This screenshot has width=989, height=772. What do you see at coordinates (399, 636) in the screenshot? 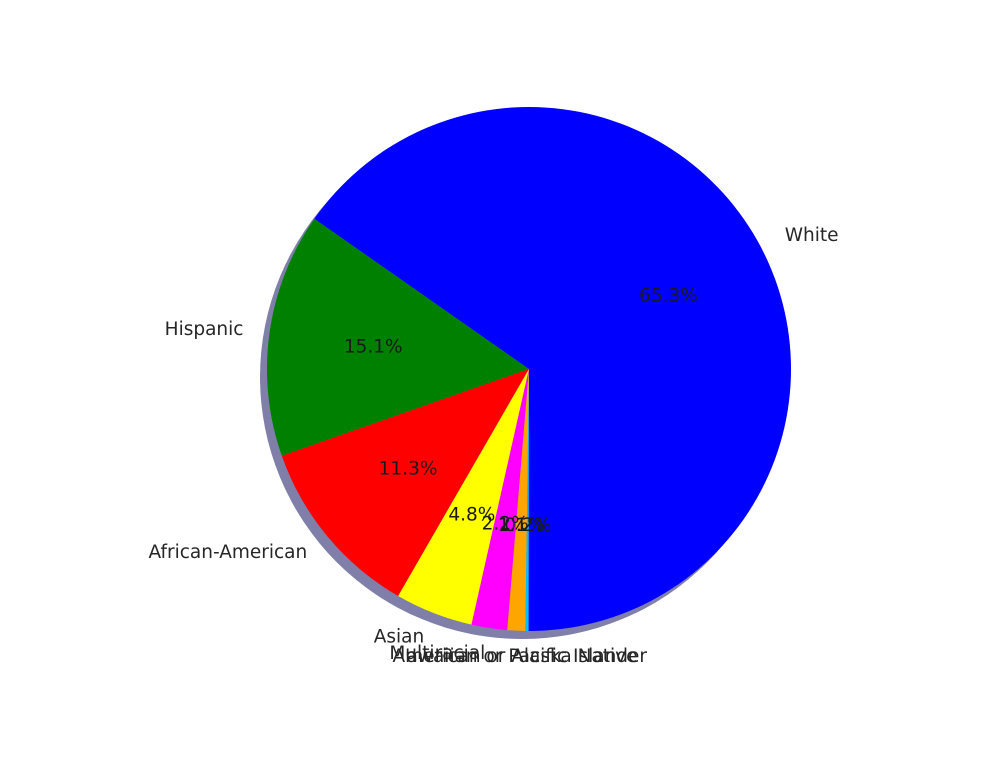
I see `slice-label-asian: Asian` at bounding box center [399, 636].